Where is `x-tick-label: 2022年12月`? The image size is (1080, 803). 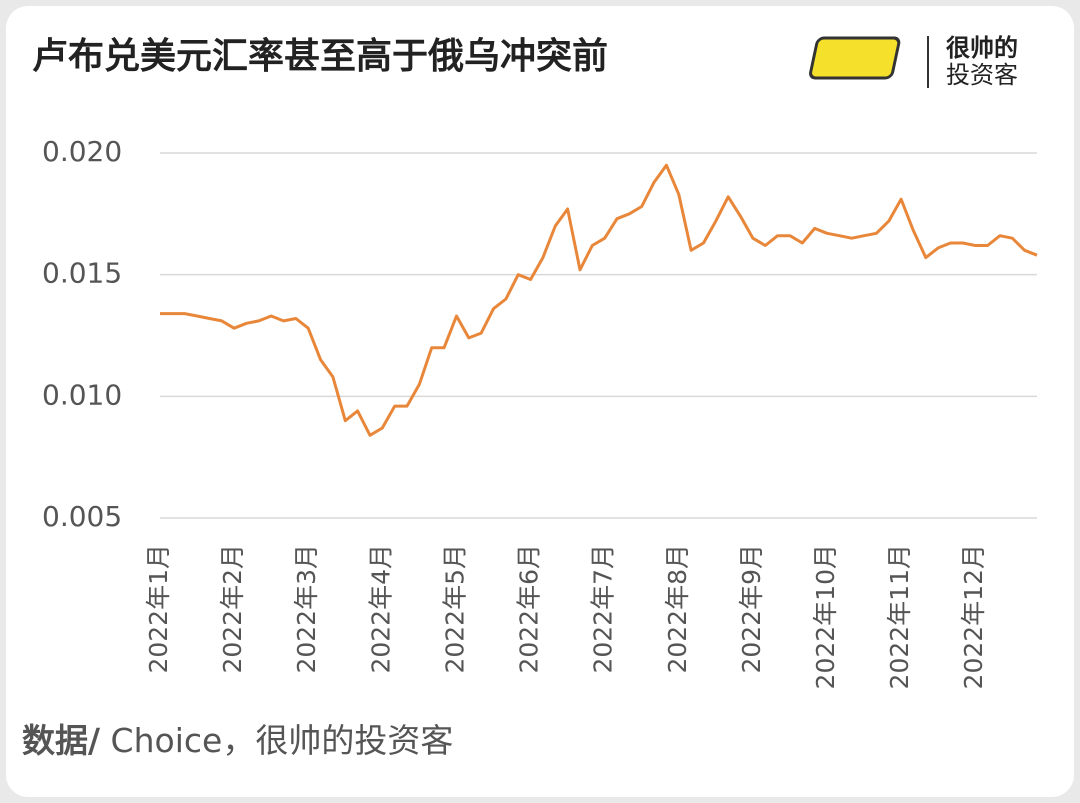 x-tick-label: 2022年12月 is located at coordinates (973, 616).